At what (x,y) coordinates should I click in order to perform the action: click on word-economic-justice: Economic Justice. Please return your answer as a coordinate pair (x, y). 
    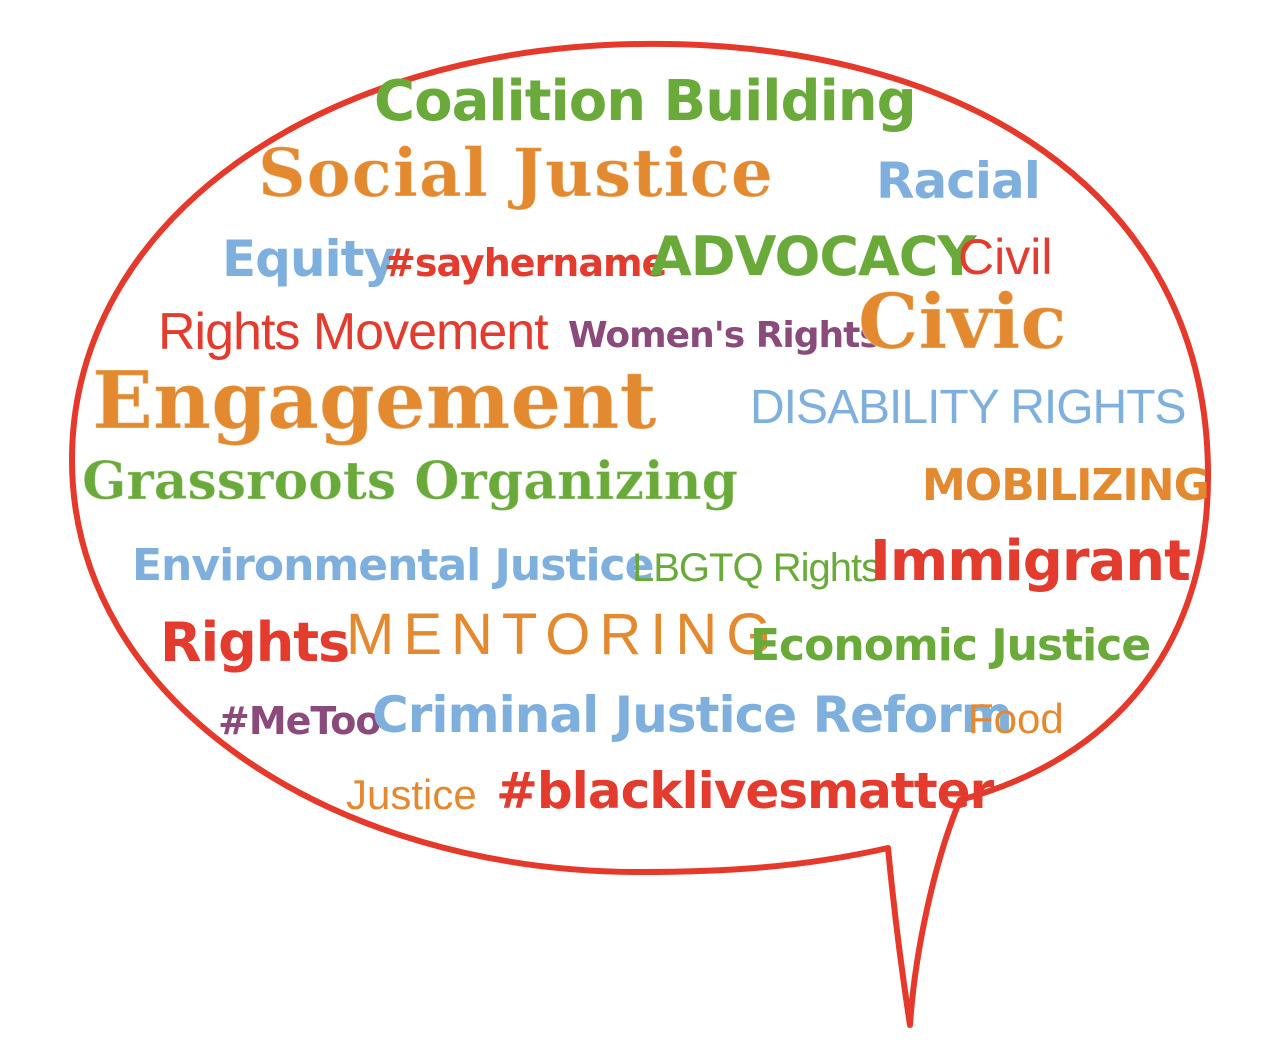
    Looking at the image, I should click on (950, 645).